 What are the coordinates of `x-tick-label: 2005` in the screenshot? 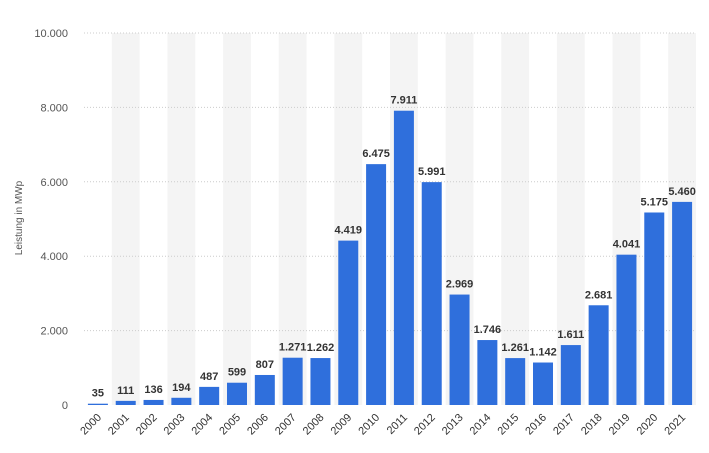 It's located at (230, 425).